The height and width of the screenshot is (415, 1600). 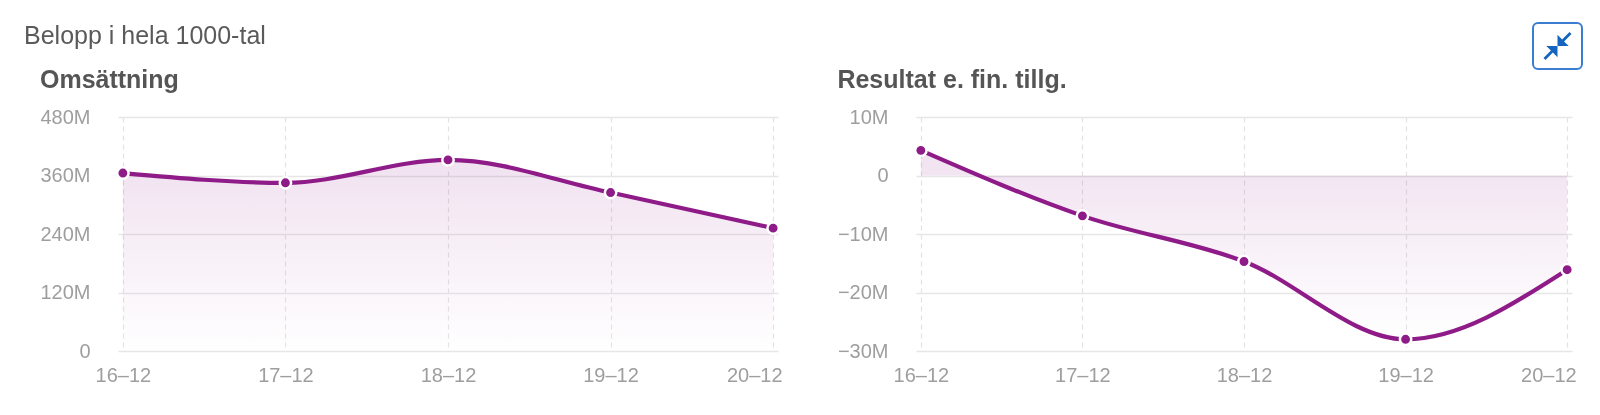 I want to click on y-tick-label: 240M, so click(x=65, y=233).